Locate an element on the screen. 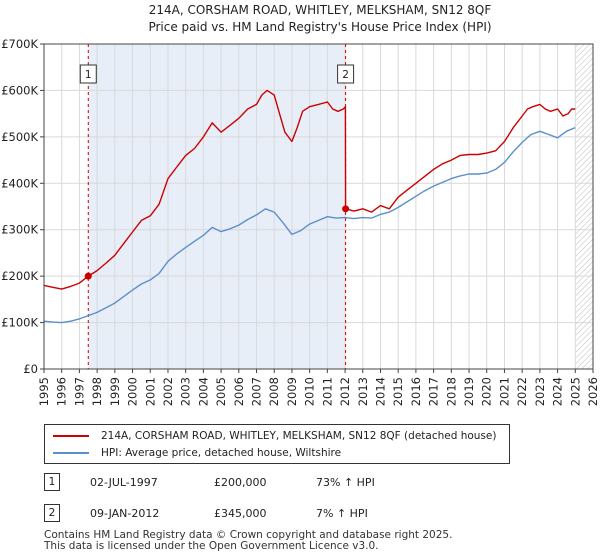 The width and height of the screenshot is (600, 560). transaction-price: £200,000 is located at coordinates (240, 482).